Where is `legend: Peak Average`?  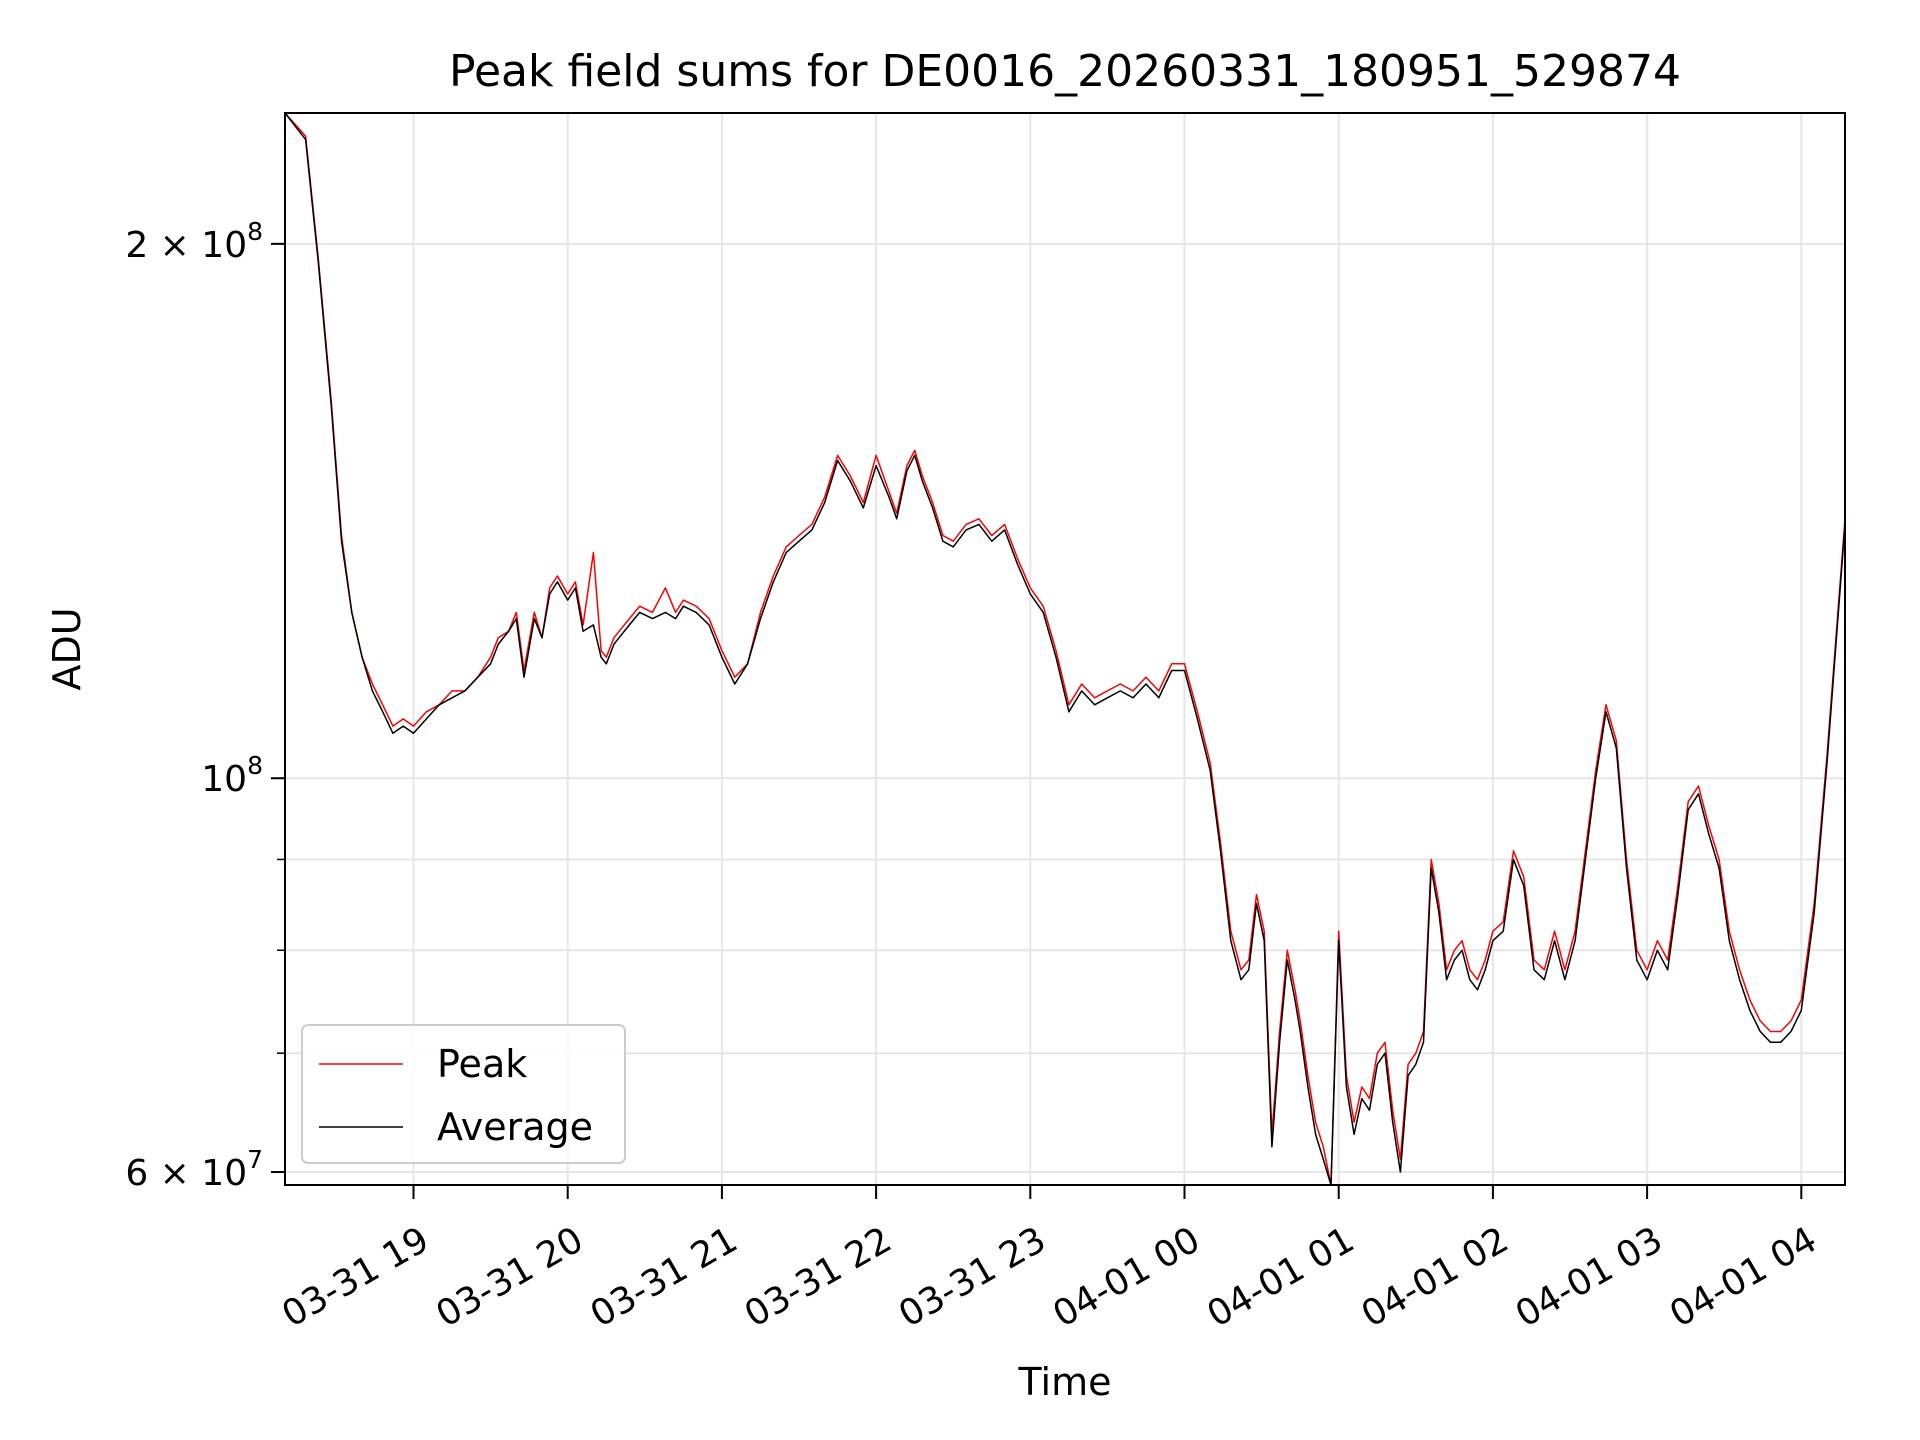
legend: Peak Average is located at coordinates (463, 1094).